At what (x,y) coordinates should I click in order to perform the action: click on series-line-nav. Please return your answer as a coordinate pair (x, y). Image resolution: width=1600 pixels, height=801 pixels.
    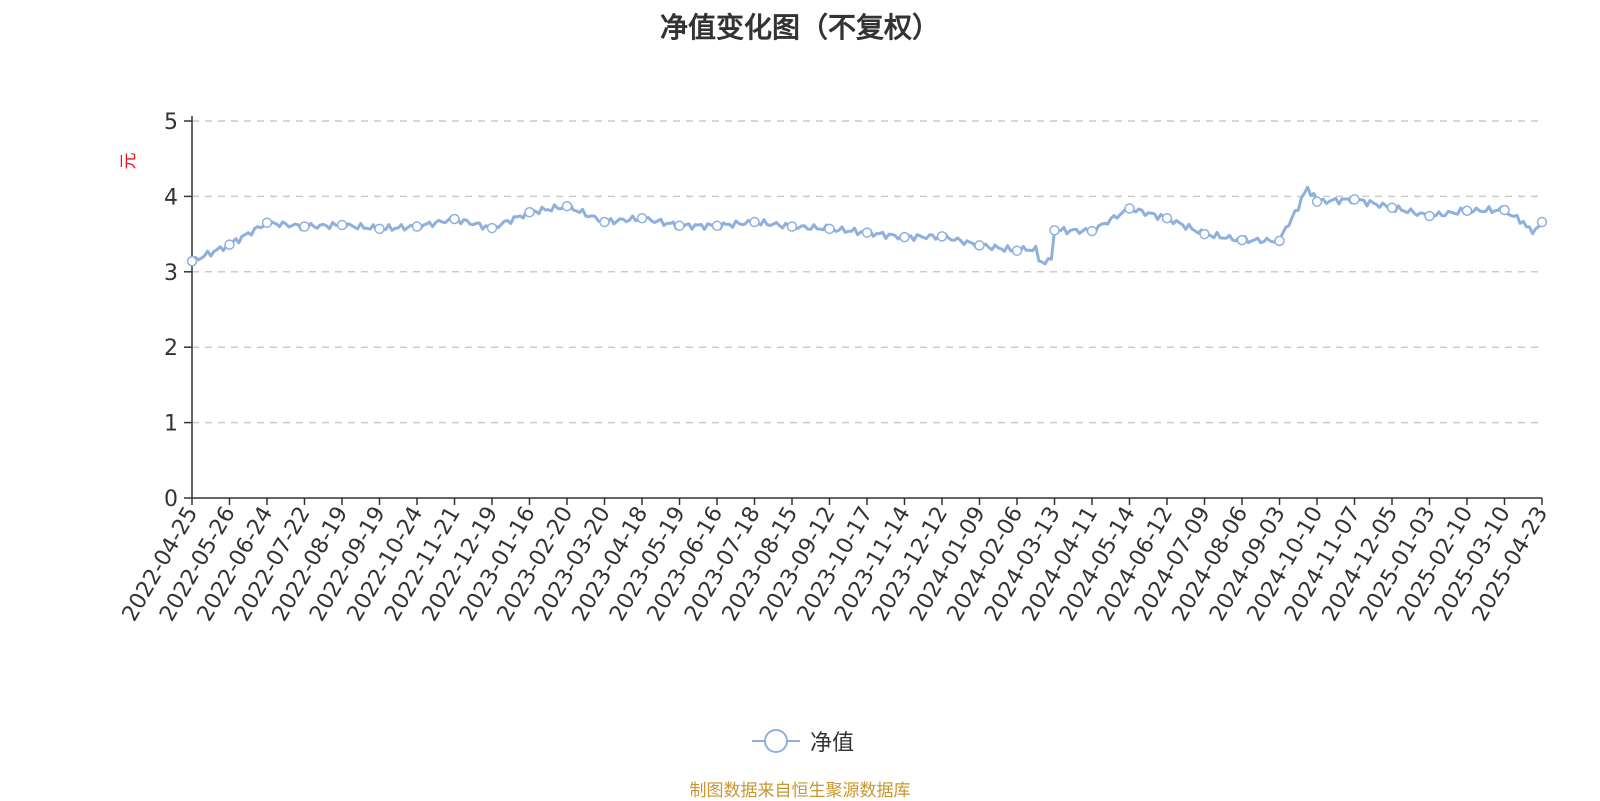
    Looking at the image, I should click on (867, 225).